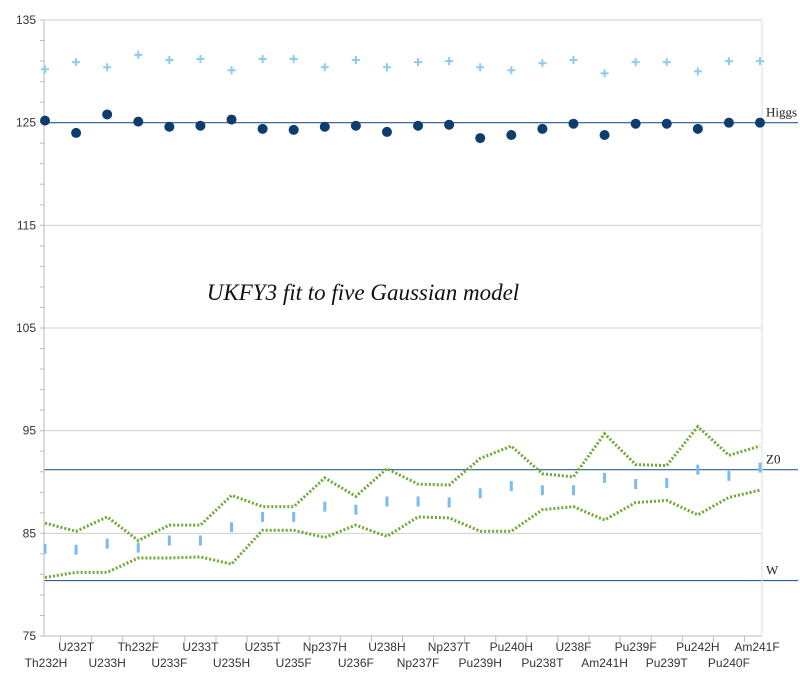 This screenshot has width=800, height=688. Describe the element at coordinates (667, 663) in the screenshot. I see `x-tick-label: Pu239T` at that location.